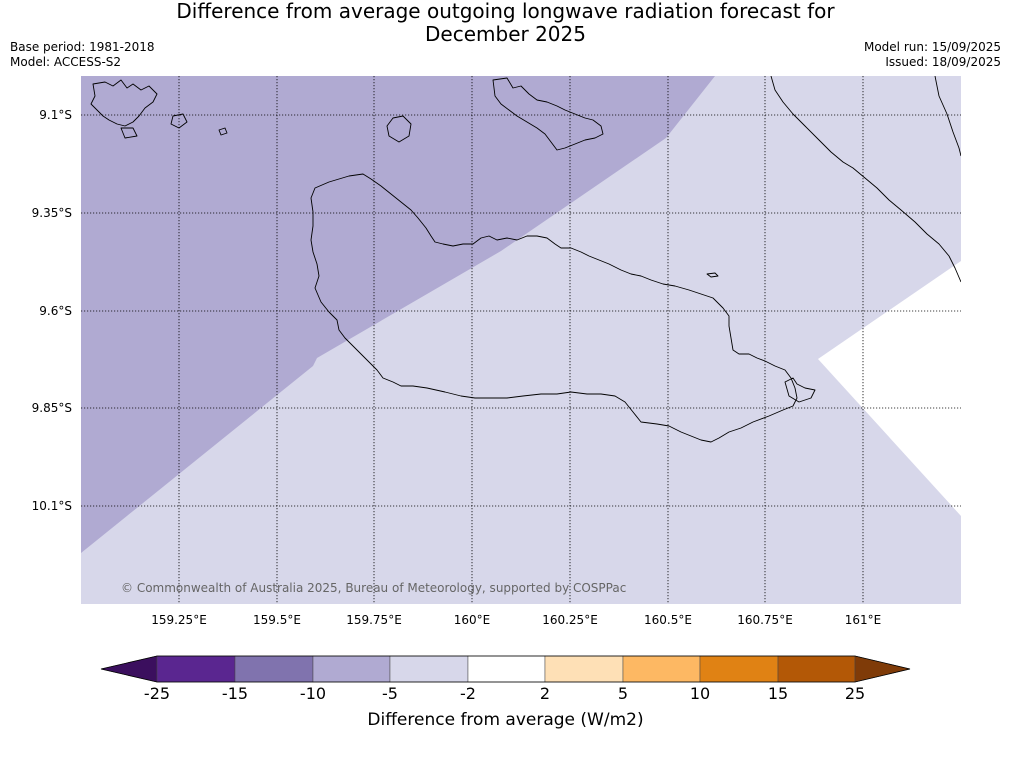 This screenshot has width=1011, height=758. I want to click on metadata-left: Base period: 1981-2018 Model: ACCESS-S2, so click(82, 55).